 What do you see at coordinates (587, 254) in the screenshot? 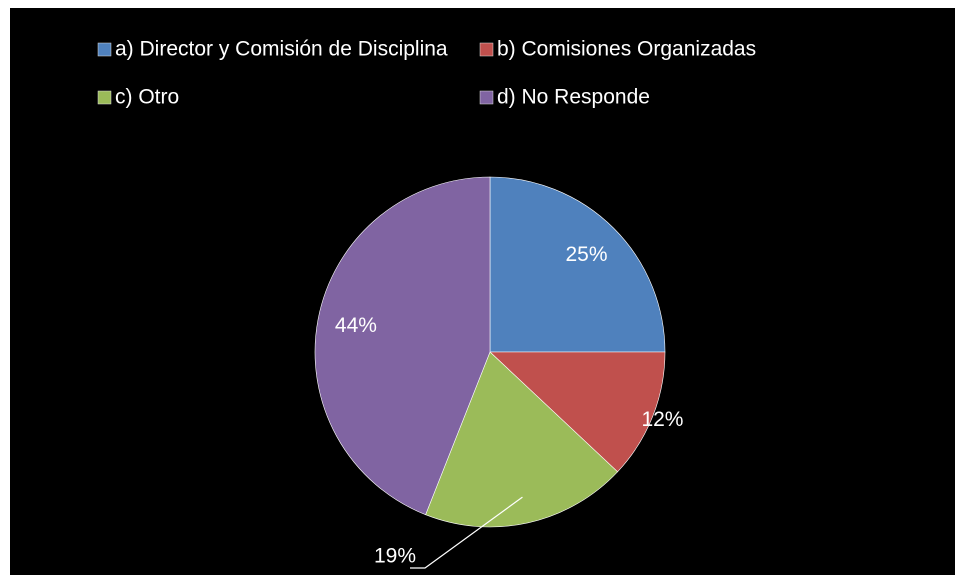
I see `data-label: 25%` at bounding box center [587, 254].